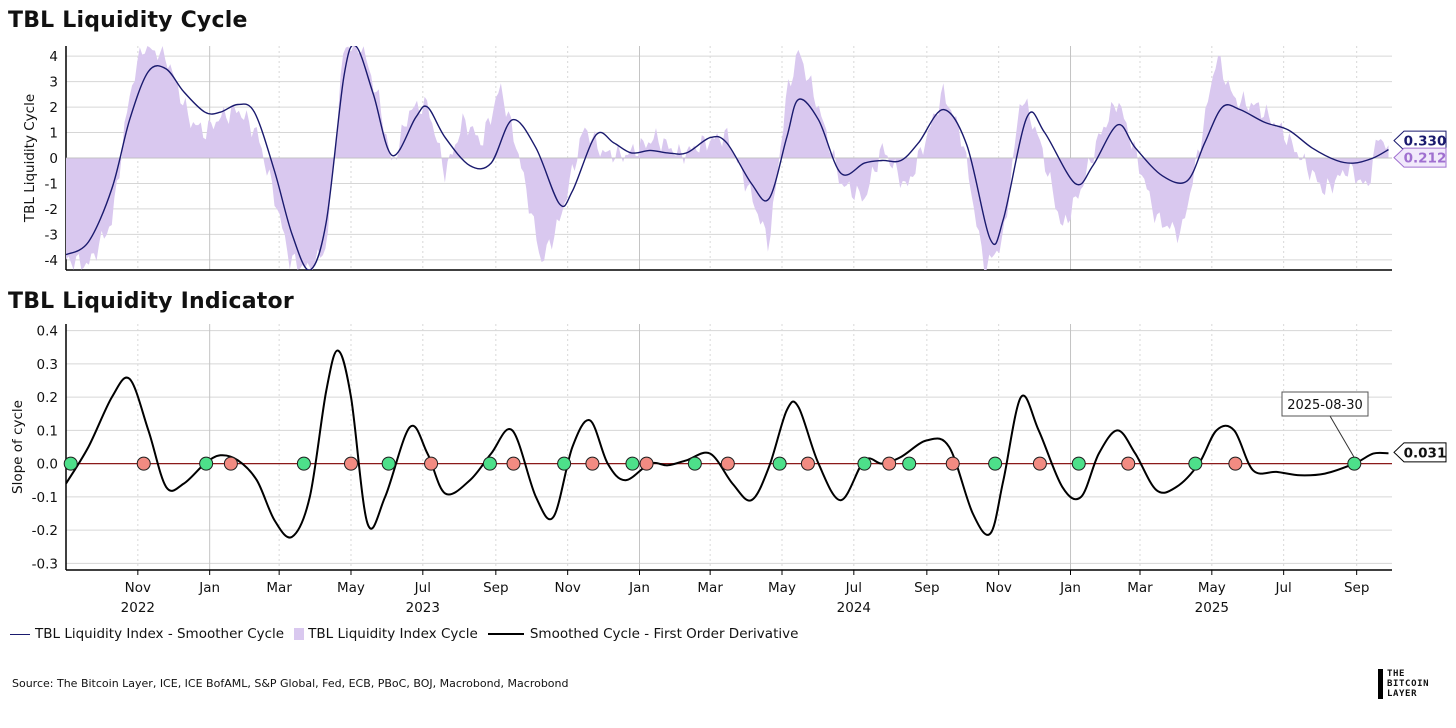 The height and width of the screenshot is (728, 1456). I want to click on x-tick-year-label: 2022, so click(138, 608).